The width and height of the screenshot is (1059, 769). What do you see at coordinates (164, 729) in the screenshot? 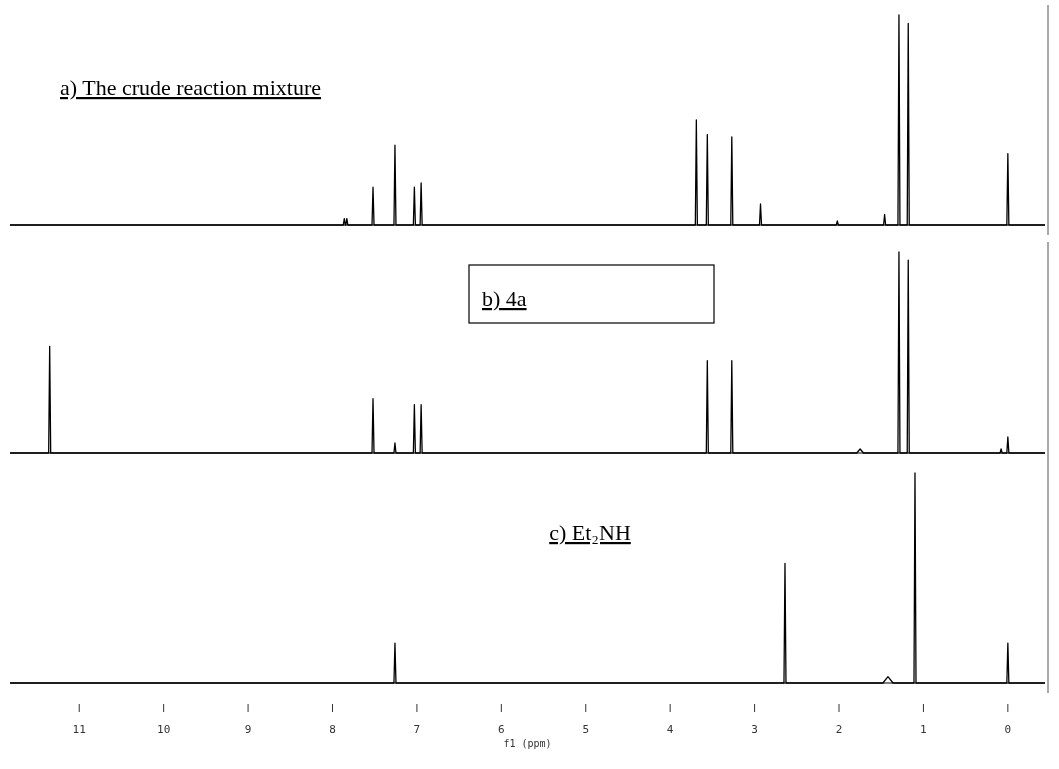
I see `x-tick-label: 10` at bounding box center [164, 729].